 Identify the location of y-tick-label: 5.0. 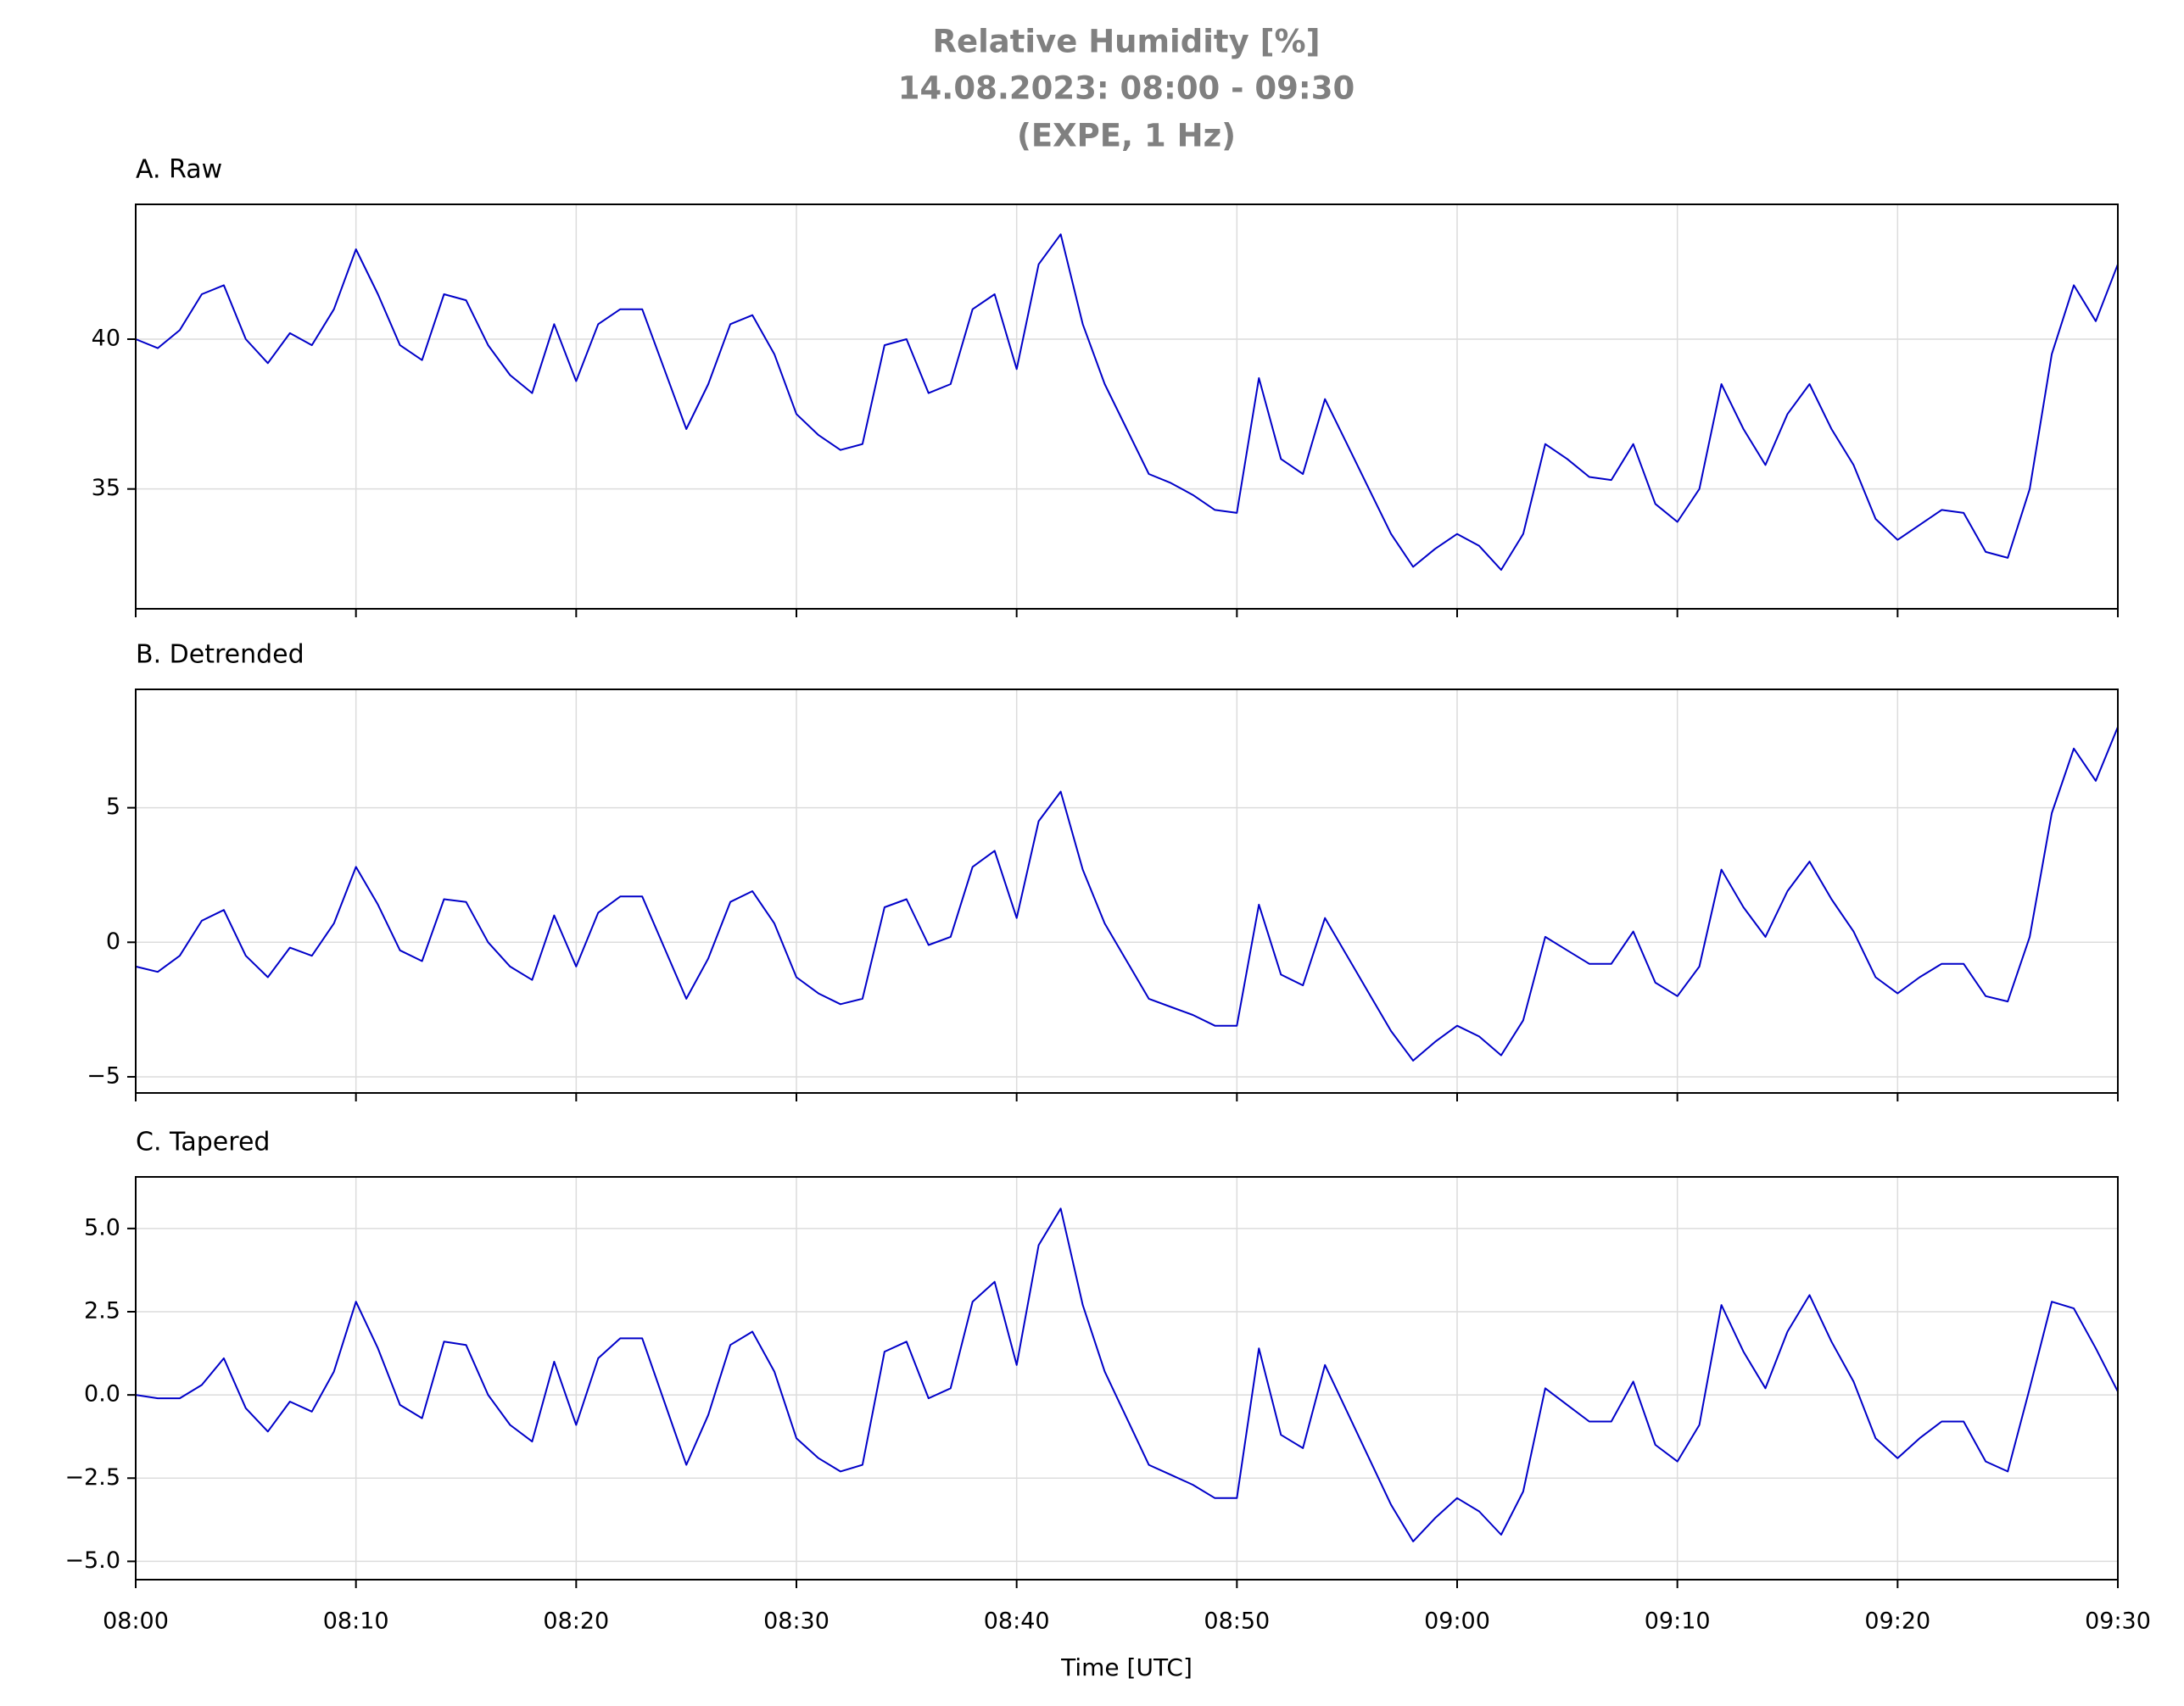
(102, 1227).